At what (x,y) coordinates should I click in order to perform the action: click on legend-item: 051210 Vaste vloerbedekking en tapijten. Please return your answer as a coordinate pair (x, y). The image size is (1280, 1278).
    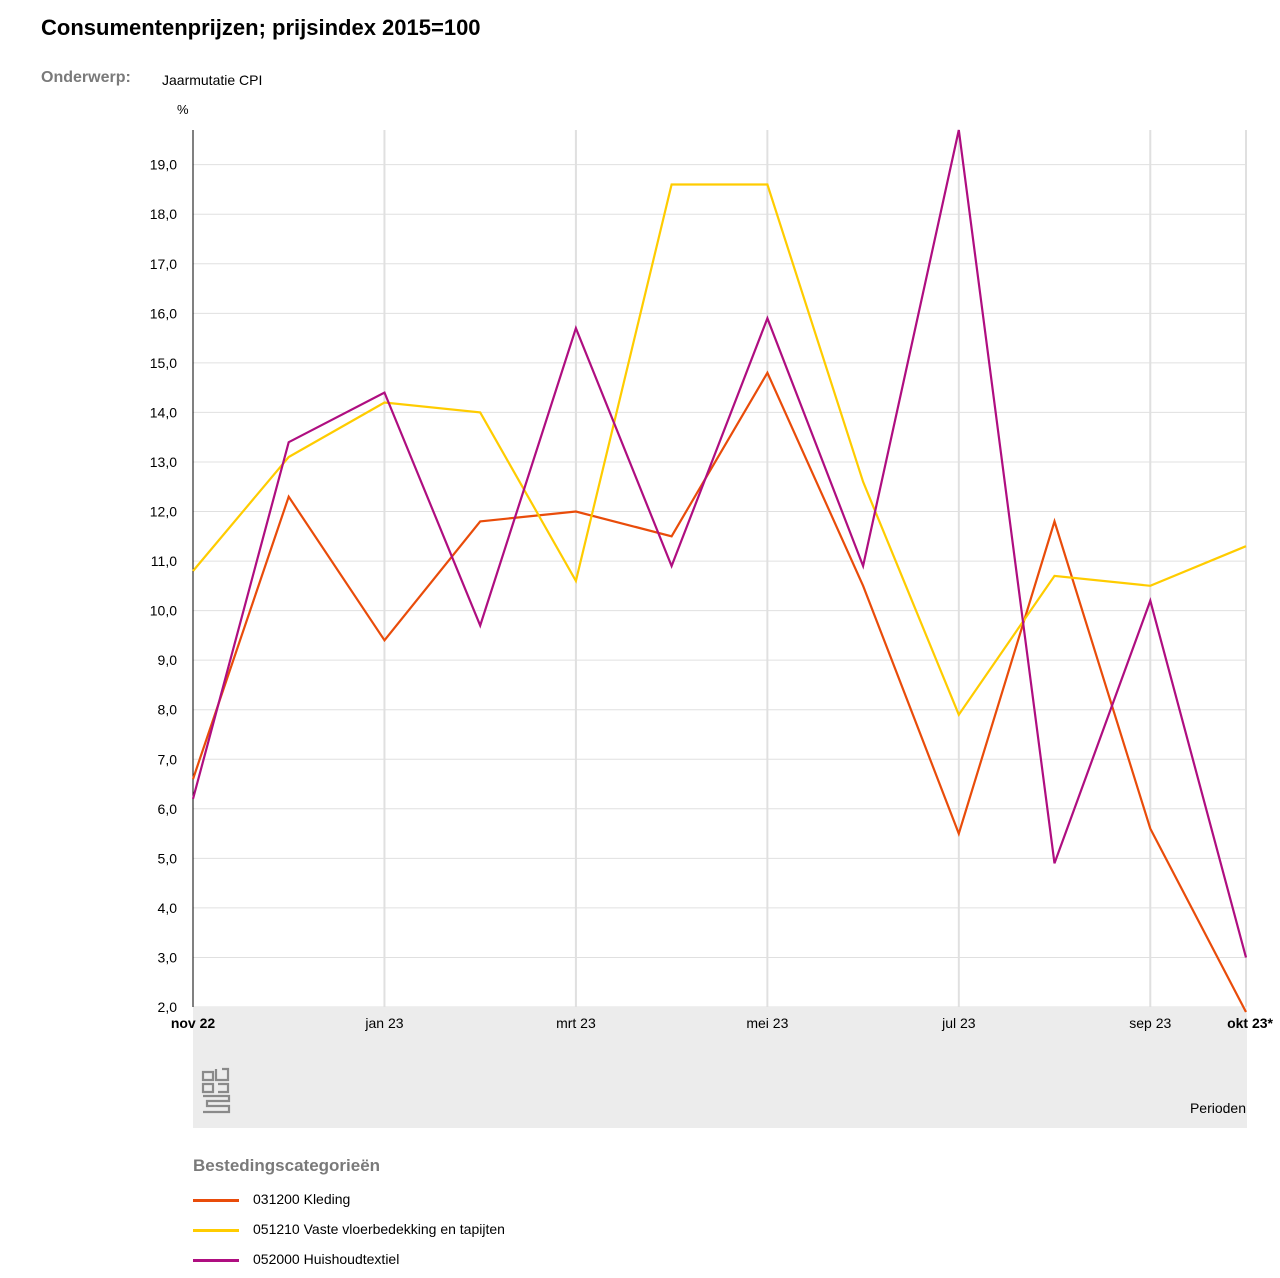
    Looking at the image, I should click on (349, 1233).